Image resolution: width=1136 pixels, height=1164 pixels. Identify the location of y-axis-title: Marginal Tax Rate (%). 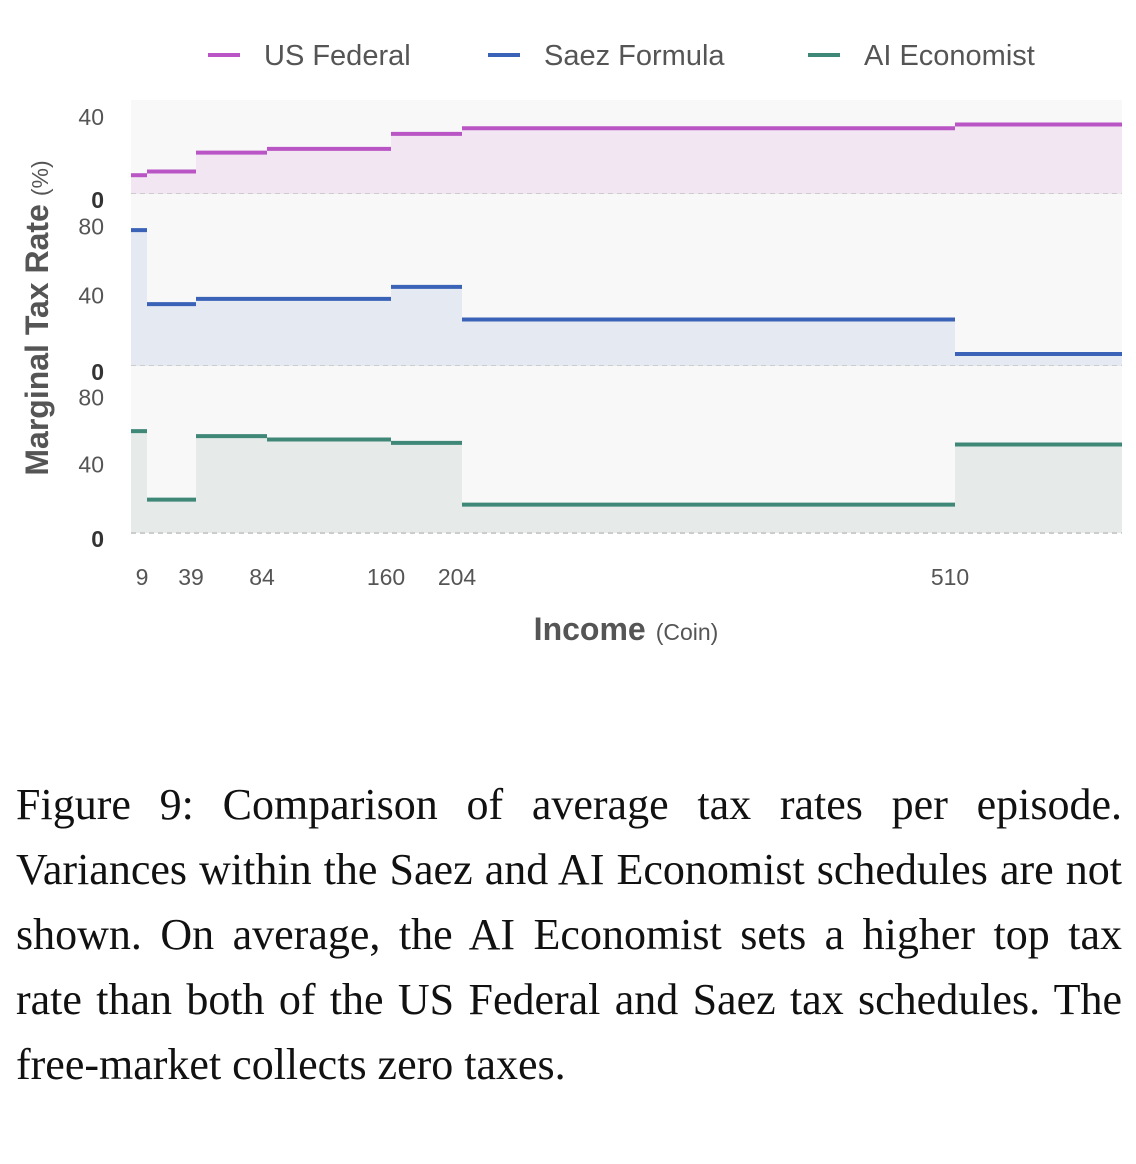
(37, 317).